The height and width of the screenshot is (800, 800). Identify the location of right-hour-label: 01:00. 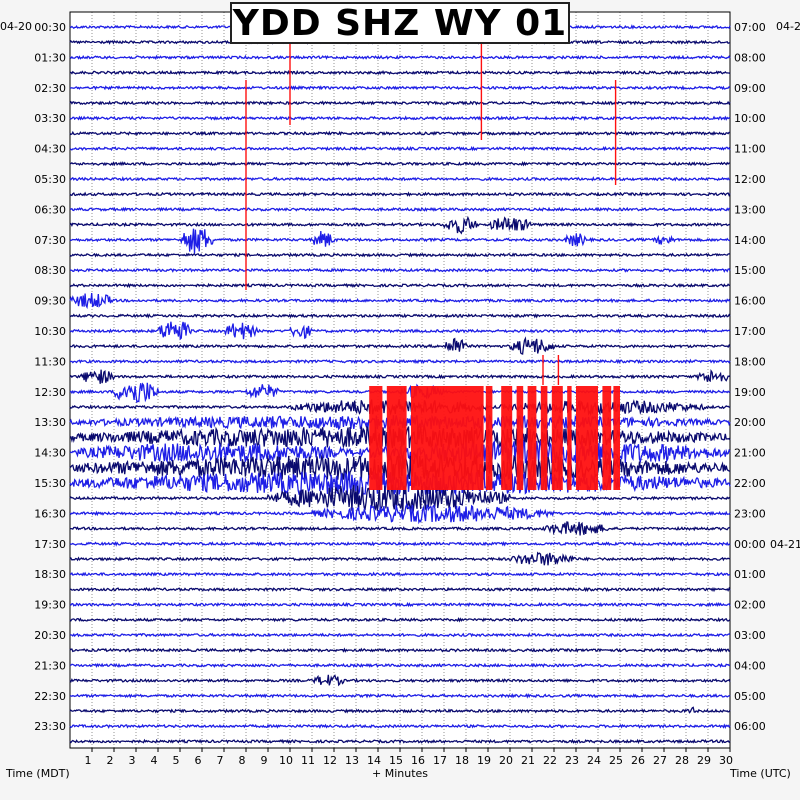
(750, 574).